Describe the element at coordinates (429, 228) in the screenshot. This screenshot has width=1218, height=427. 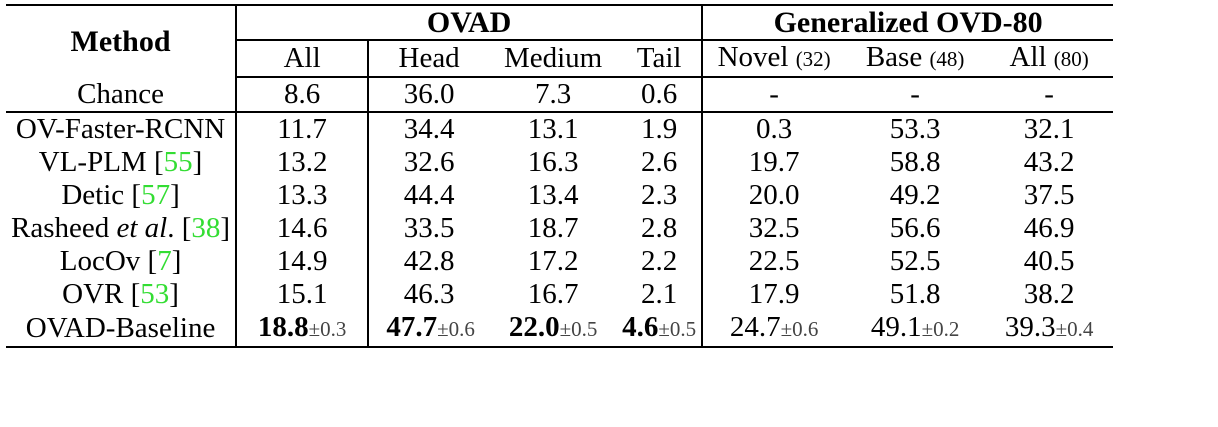
I see `value-cell: 33.5` at that location.